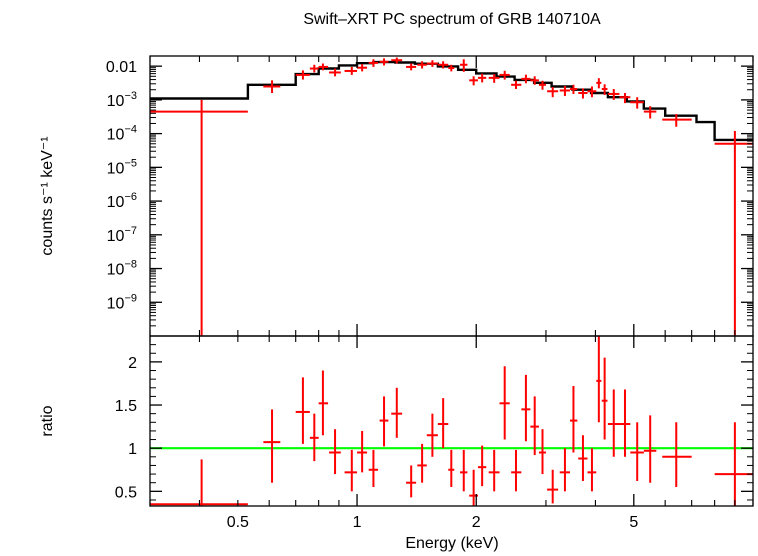  I want to click on model-curve, so click(451, 101).